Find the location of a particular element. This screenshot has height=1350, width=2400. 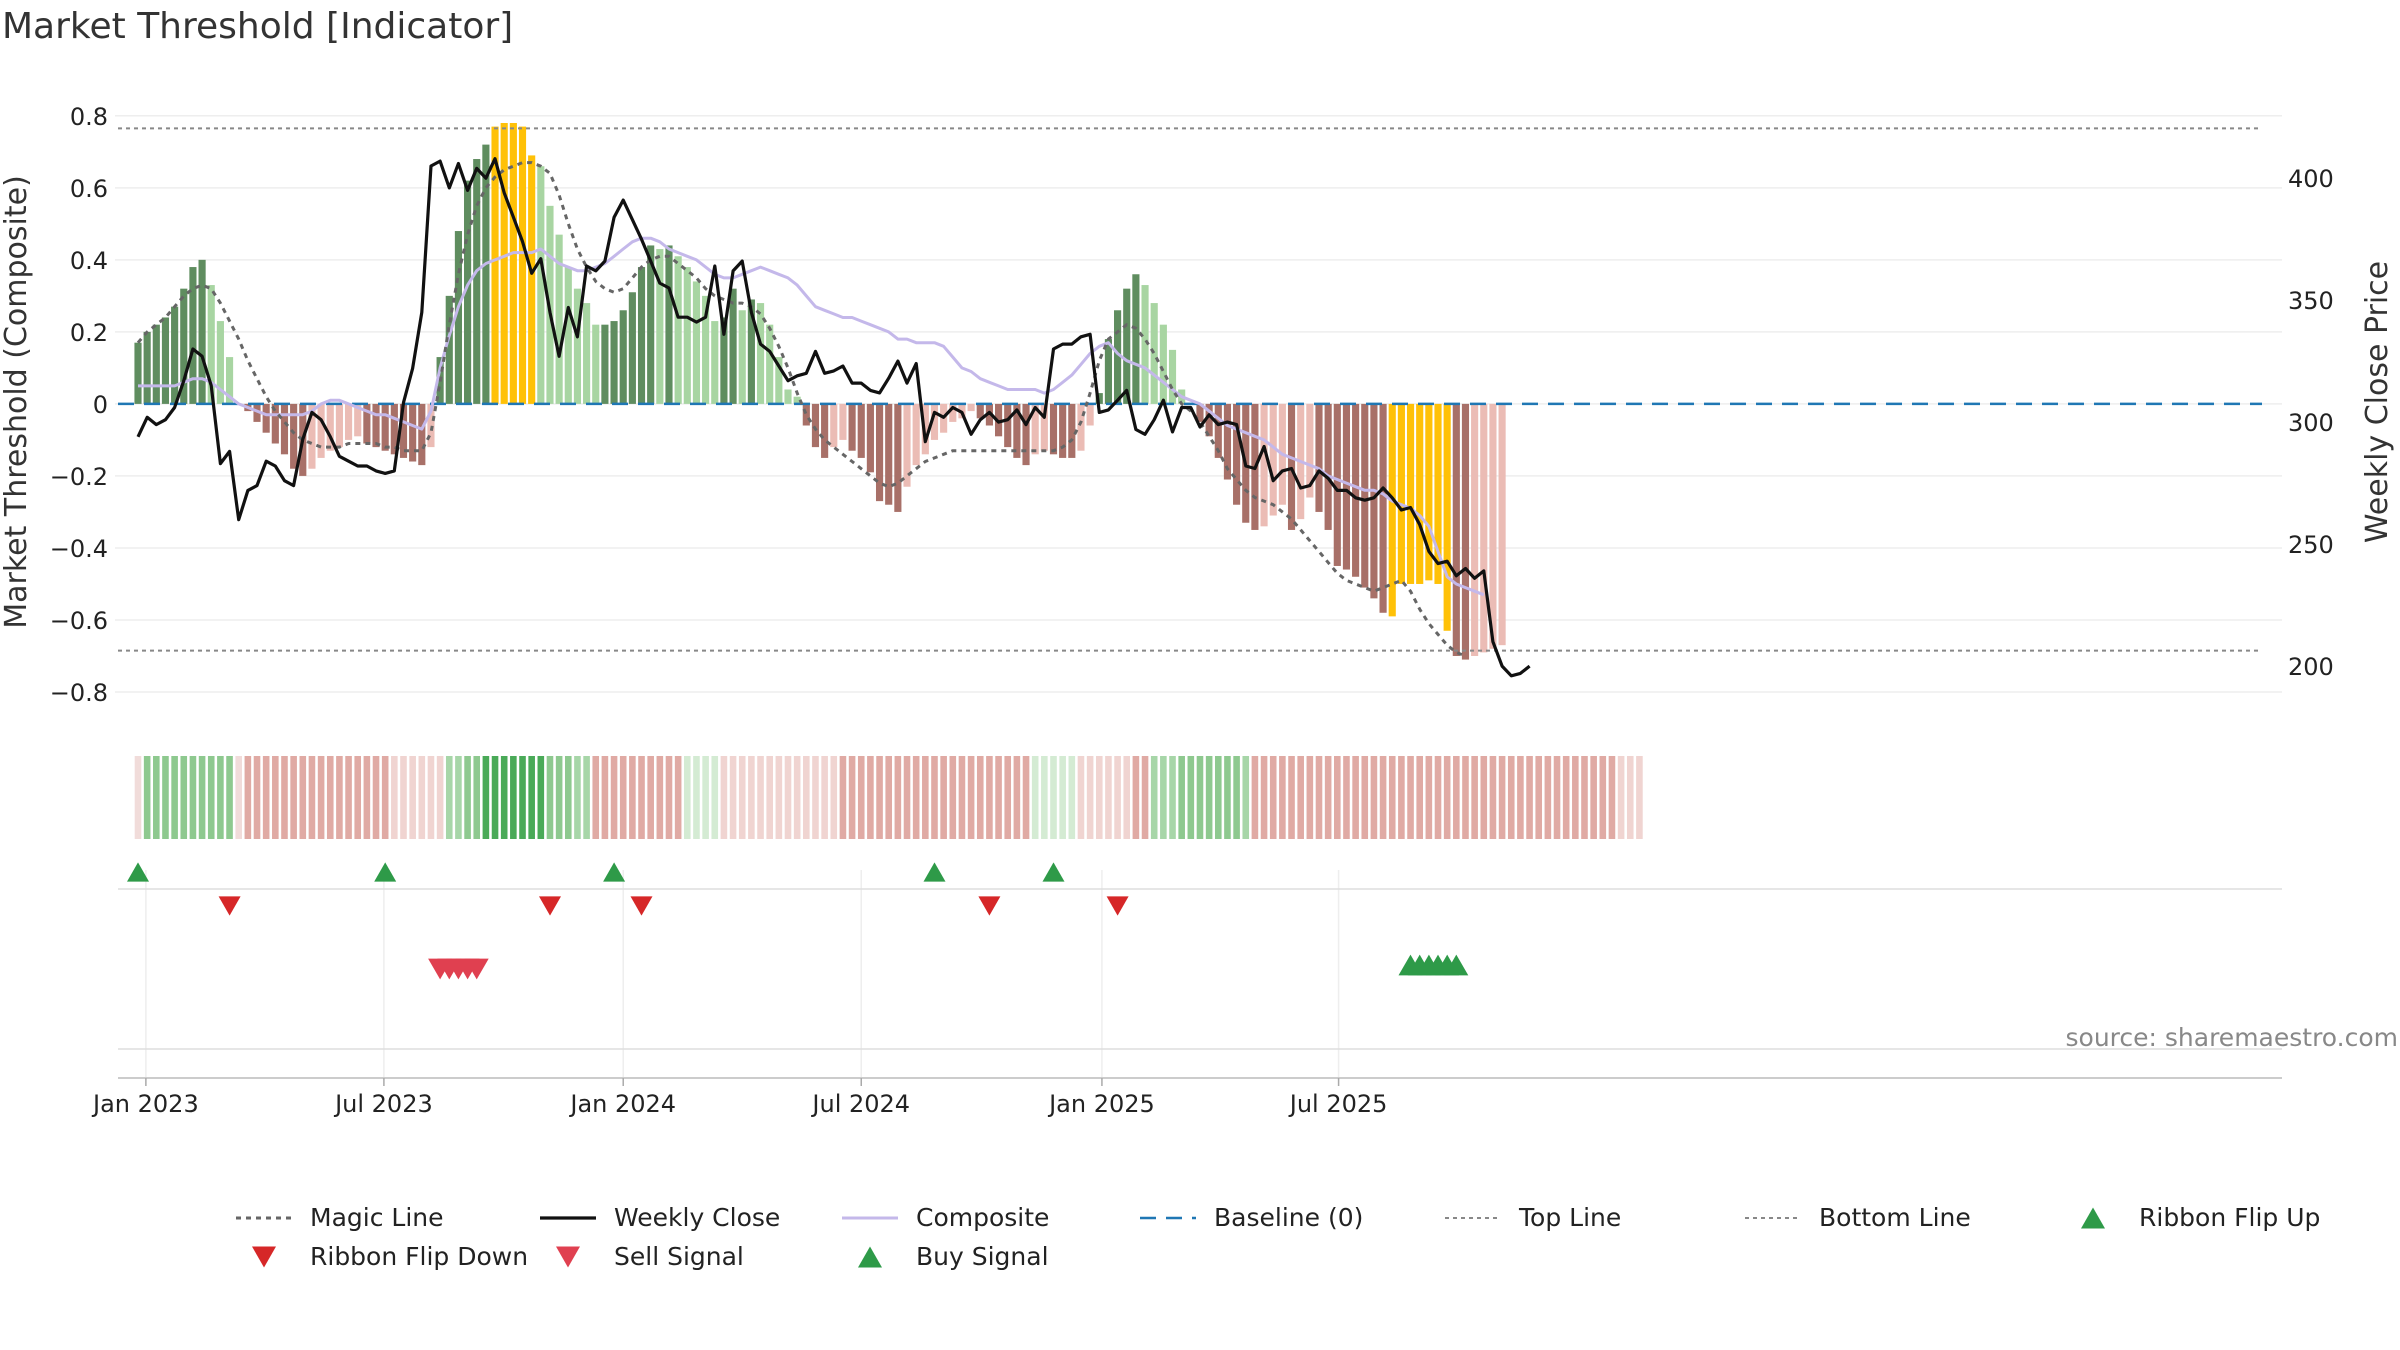

sell-signal-marker is located at coordinates (476, 969).